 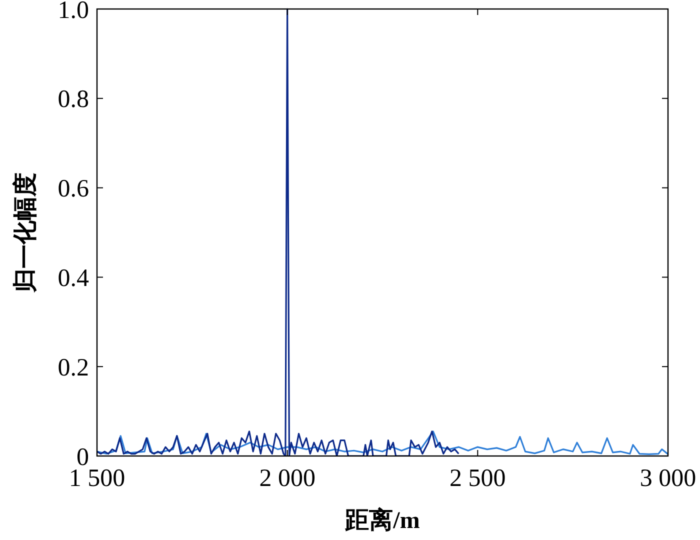 I want to click on line-series, so click(x=382, y=443).